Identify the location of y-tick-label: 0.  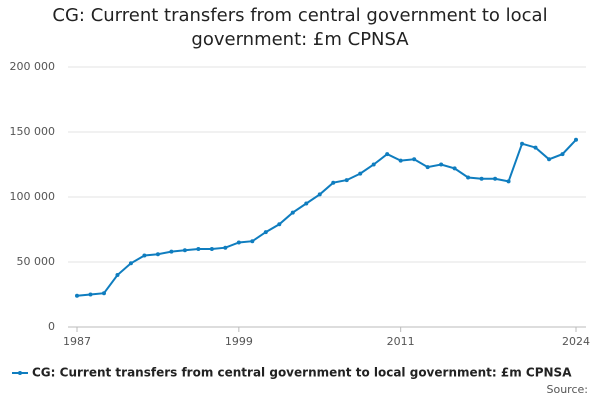
(51, 326).